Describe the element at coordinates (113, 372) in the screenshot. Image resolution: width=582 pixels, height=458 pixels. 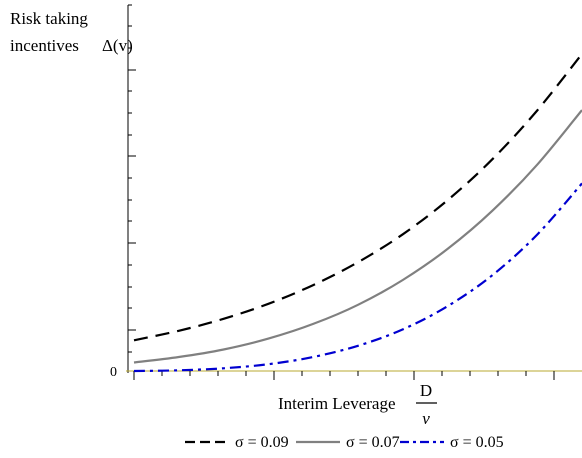
I see `y-tick-label-zero: 0` at that location.